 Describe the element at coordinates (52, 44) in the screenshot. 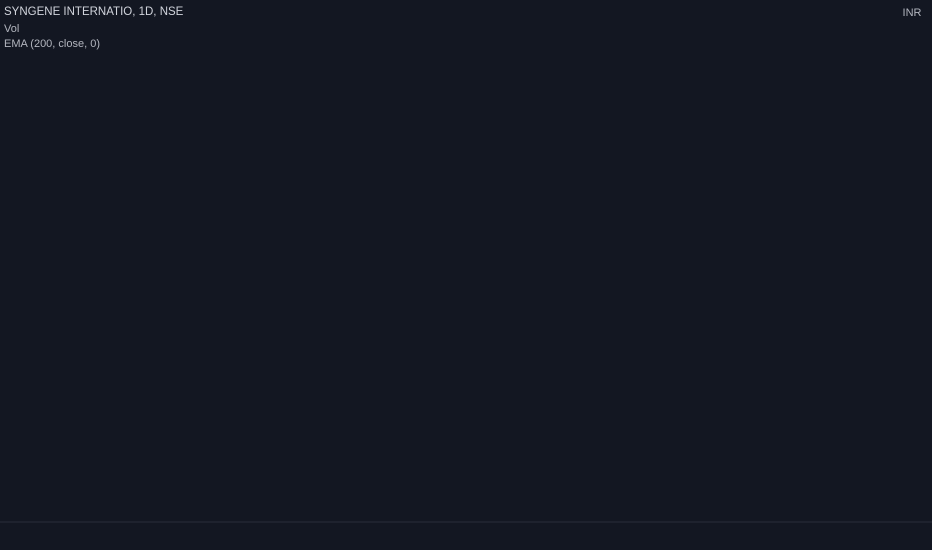

I see `indicator-label: EMA (200, close, 0)` at that location.